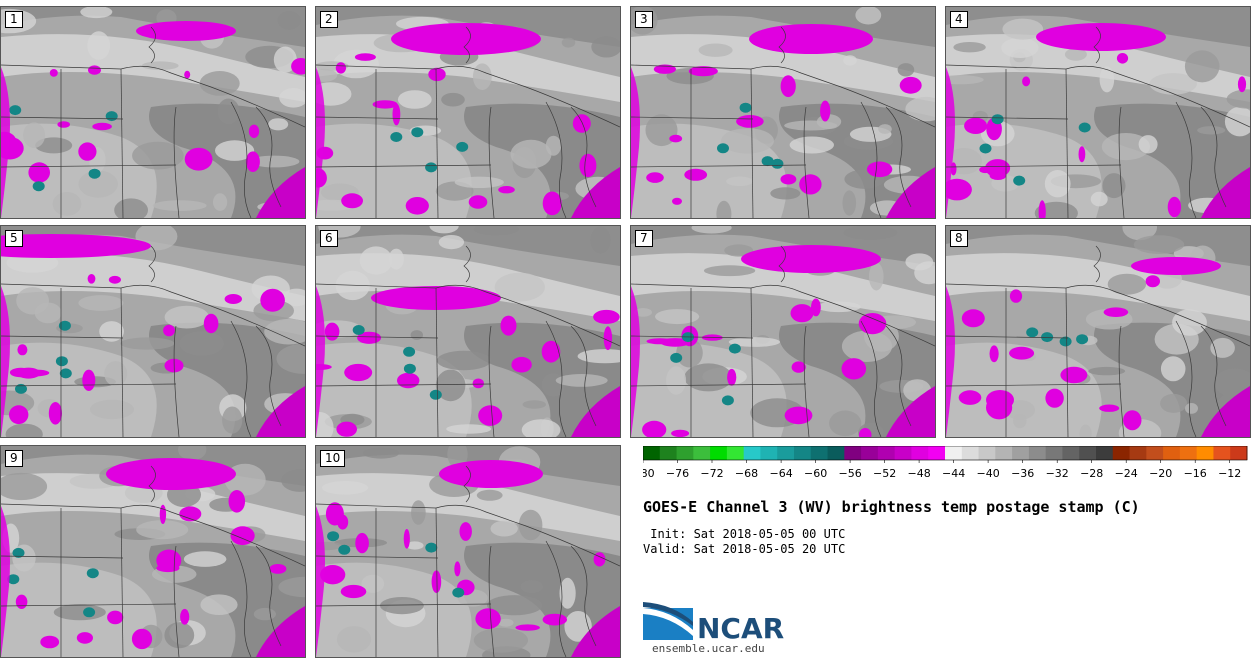 The height and width of the screenshot is (658, 1260). Describe the element at coordinates (959, 238) in the screenshot. I see `panel-number-label: 8` at that location.